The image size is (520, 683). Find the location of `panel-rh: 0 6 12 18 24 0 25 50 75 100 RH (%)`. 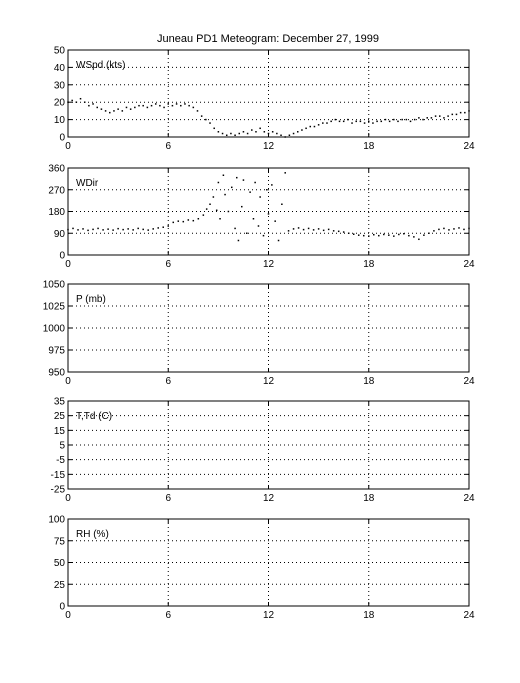

panel-rh: 0 6 12 18 24 0 25 50 75 100 RH (%) is located at coordinates (261, 568).